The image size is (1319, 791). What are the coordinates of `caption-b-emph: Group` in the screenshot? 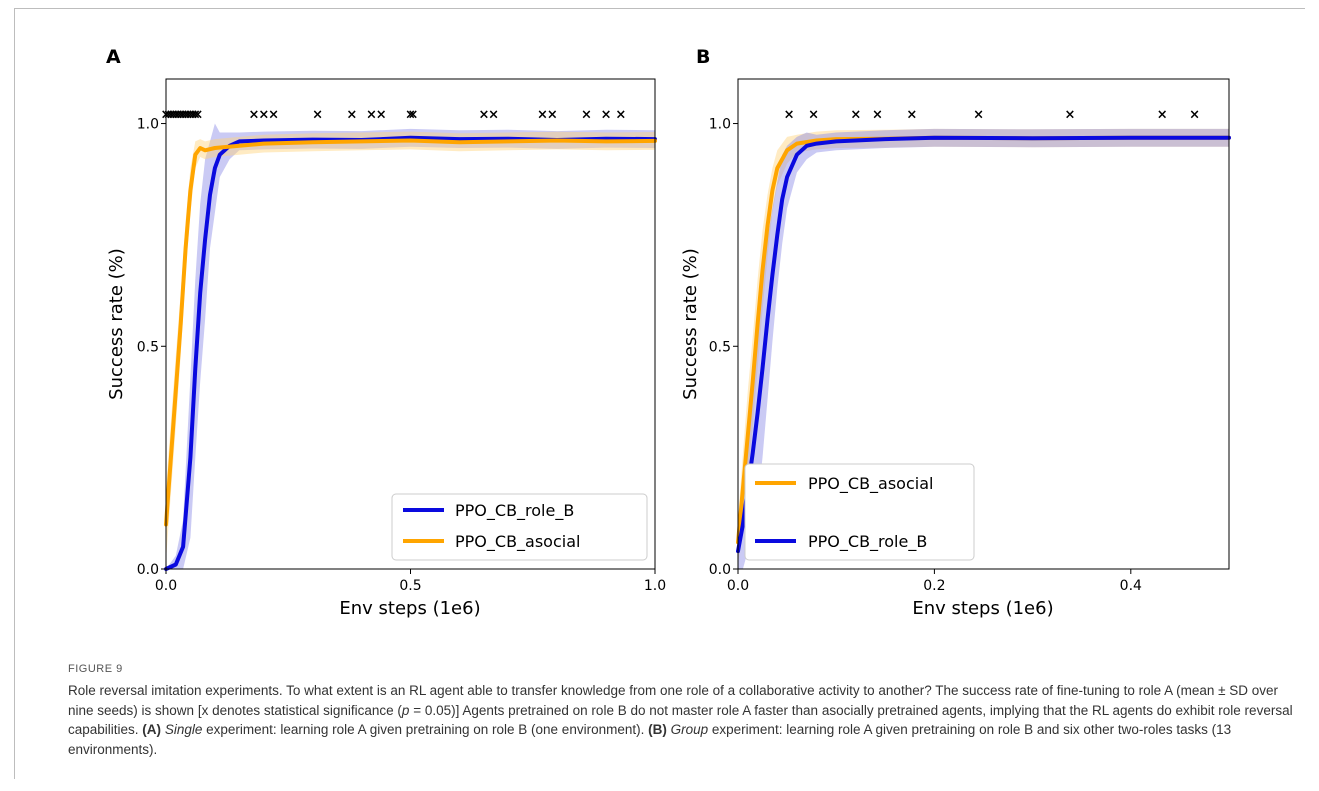 It's located at (689, 729).